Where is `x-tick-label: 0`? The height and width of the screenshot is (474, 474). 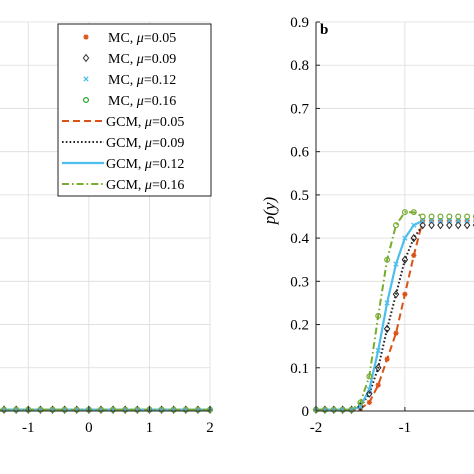
x-tick-label: 0 is located at coordinates (89, 428).